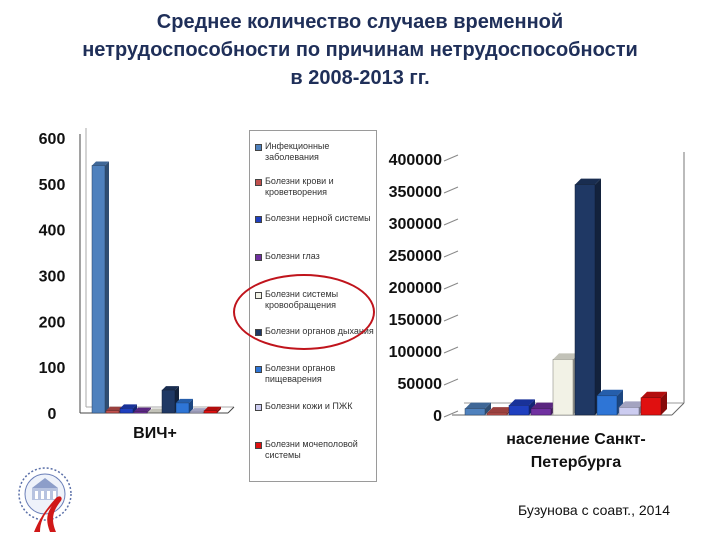  I want to click on y-tick-label: 250000, so click(415, 256).